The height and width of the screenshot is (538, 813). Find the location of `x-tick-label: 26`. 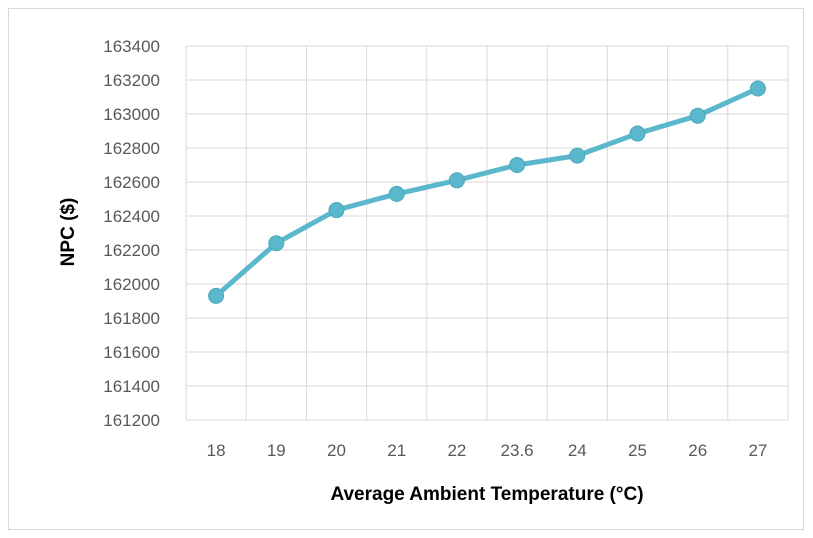

x-tick-label: 26 is located at coordinates (697, 450).